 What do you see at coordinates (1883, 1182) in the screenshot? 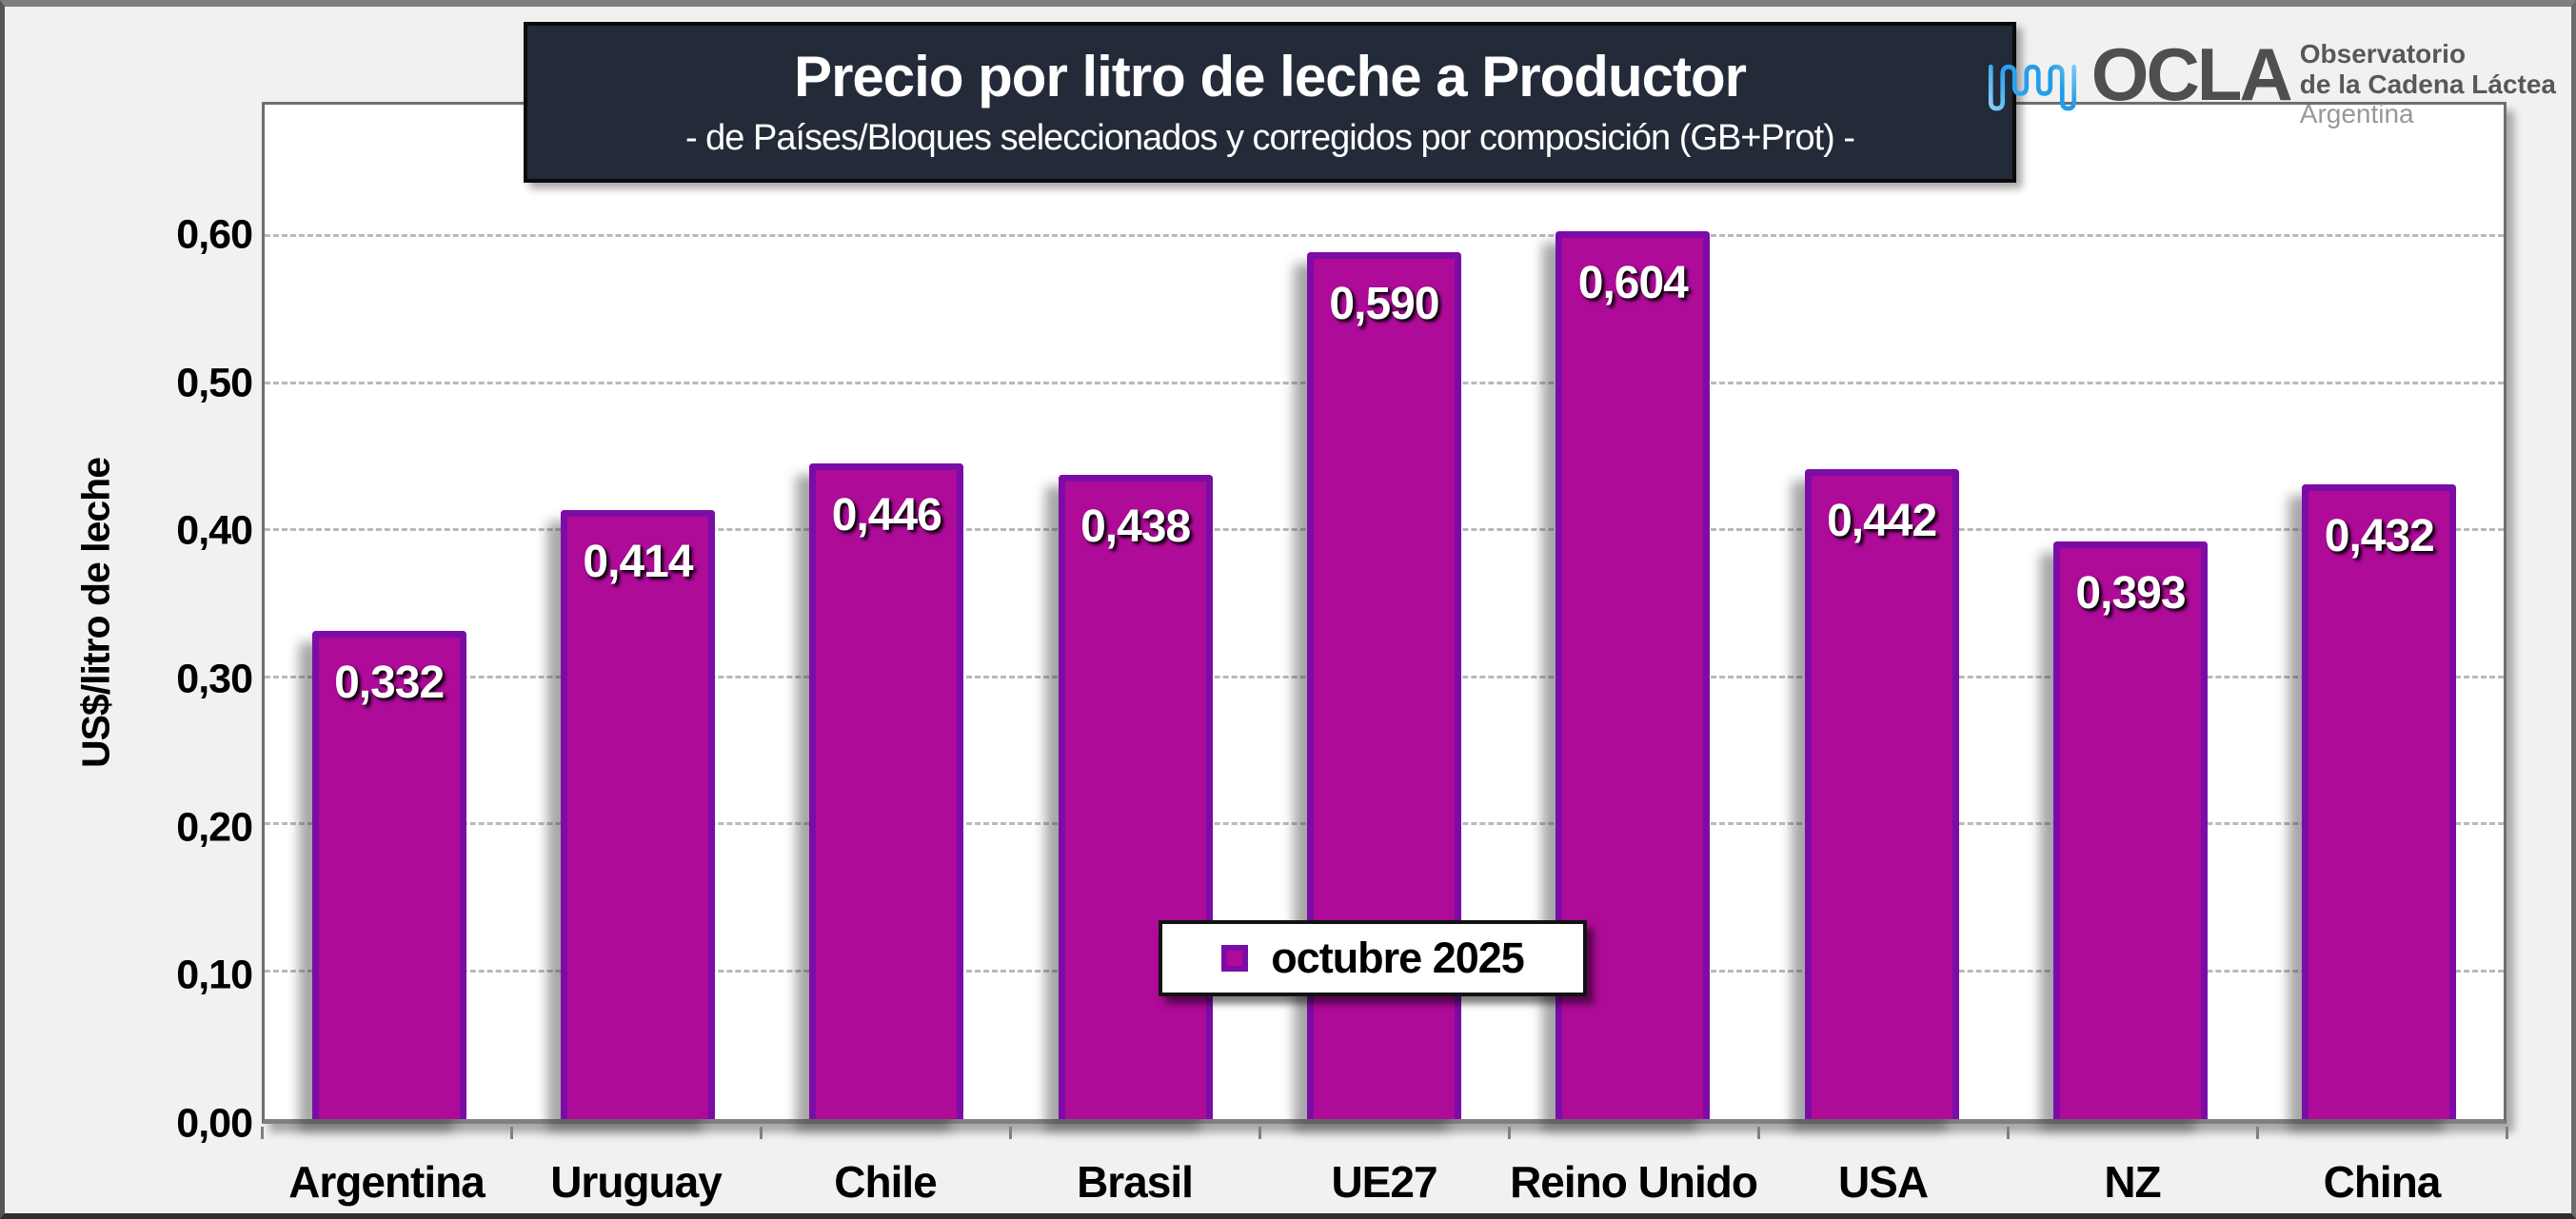
I see `x-label-usa: USA` at bounding box center [1883, 1182].